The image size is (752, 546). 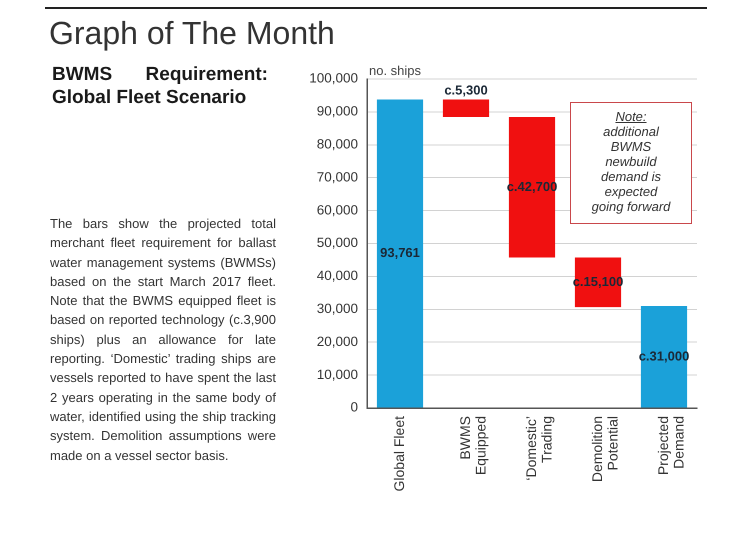 What do you see at coordinates (604, 449) in the screenshot?
I see `x-tick-label: Demolition Potential` at bounding box center [604, 449].